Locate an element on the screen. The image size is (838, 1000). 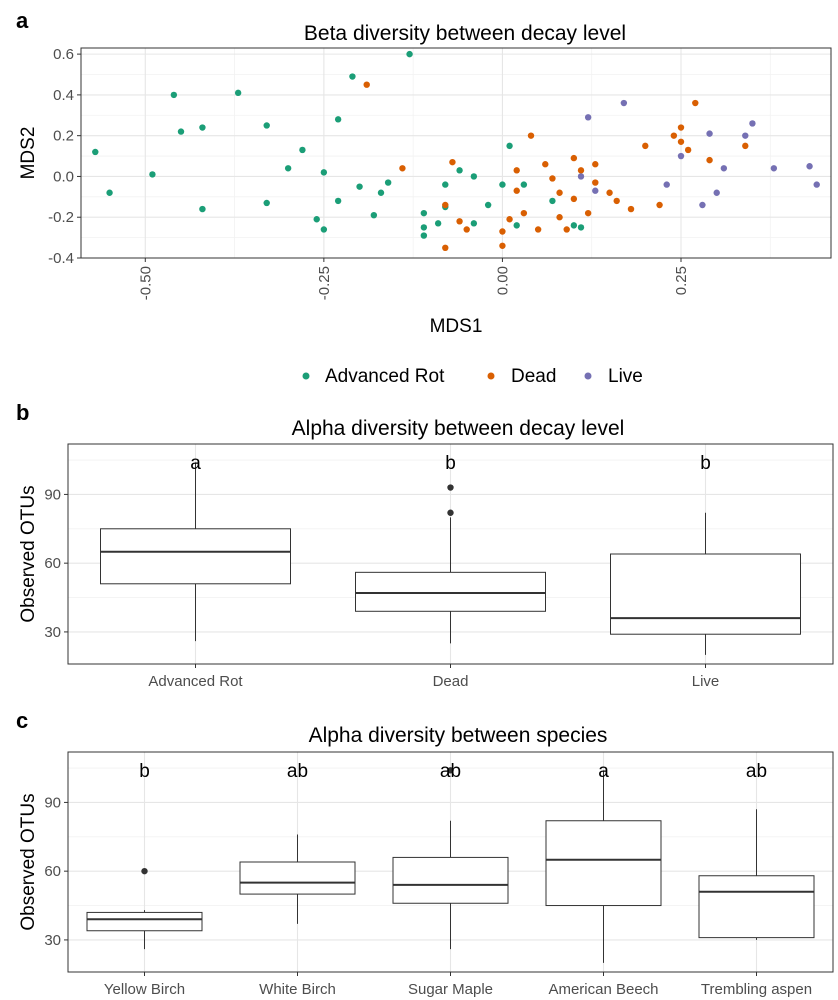
y-tick-label: 0.2 is located at coordinates (63, 136).